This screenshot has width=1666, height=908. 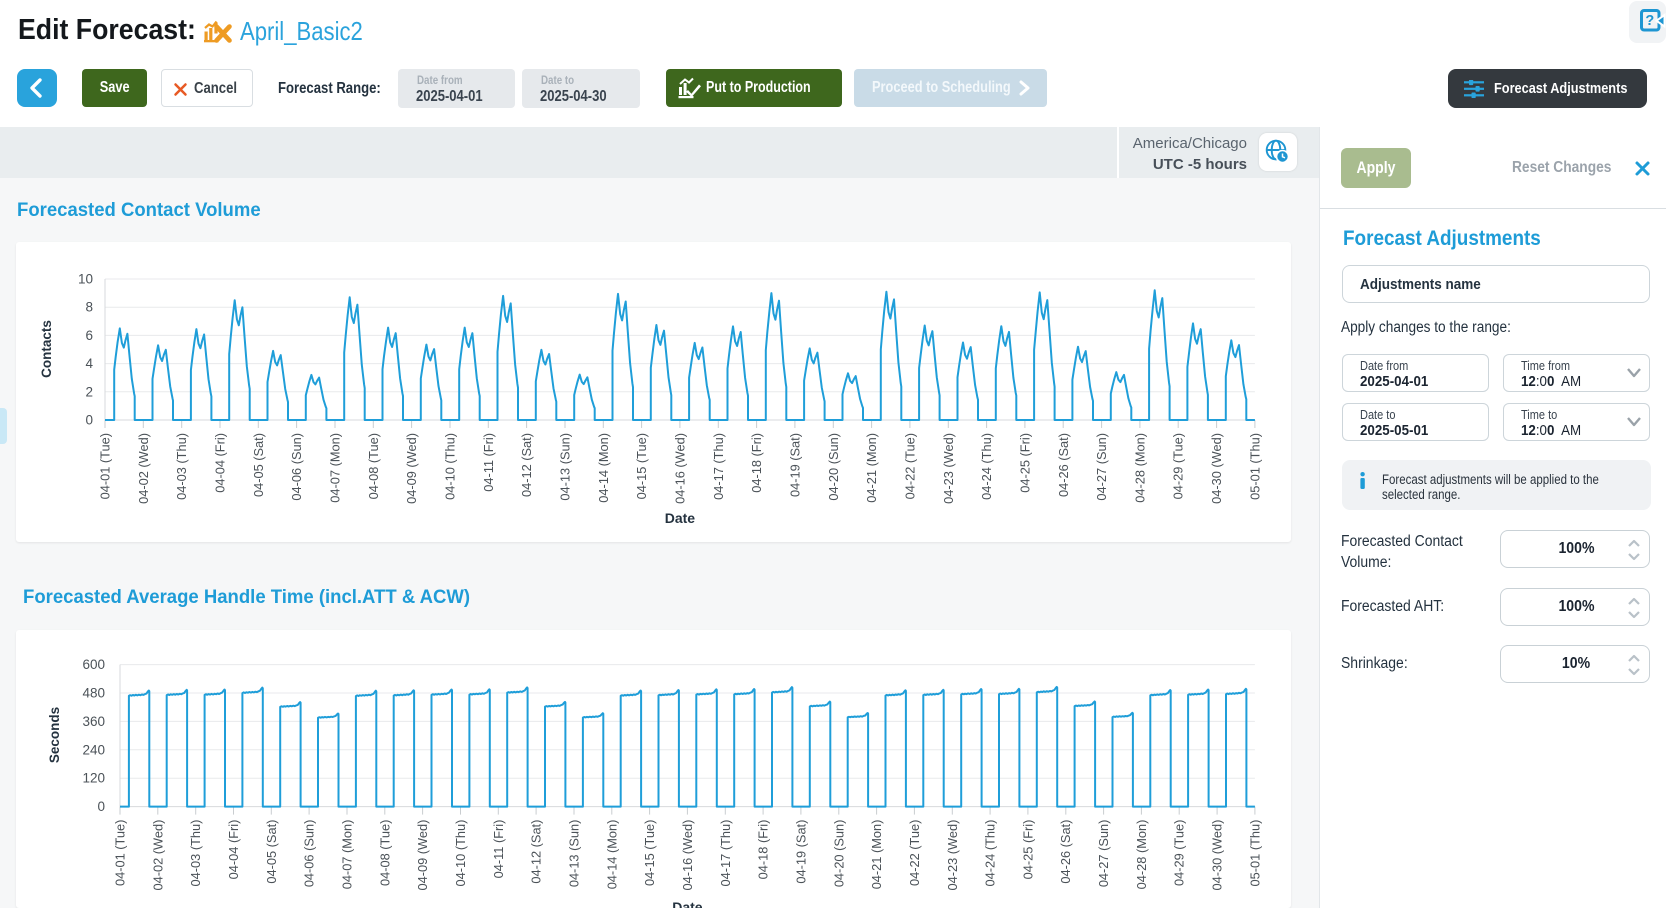 What do you see at coordinates (93, 721) in the screenshot?
I see `svg-text: 360` at bounding box center [93, 721].